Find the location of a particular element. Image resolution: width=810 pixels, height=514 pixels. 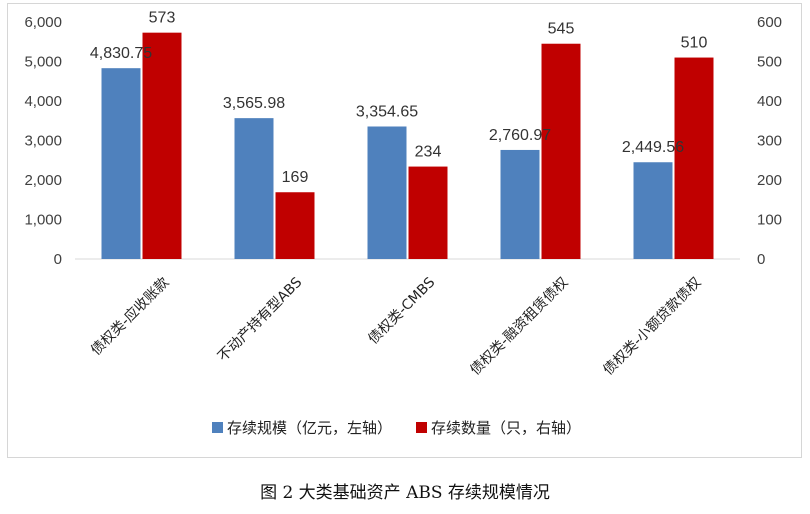

y-right-tick-label: 0 is located at coordinates (761, 259).